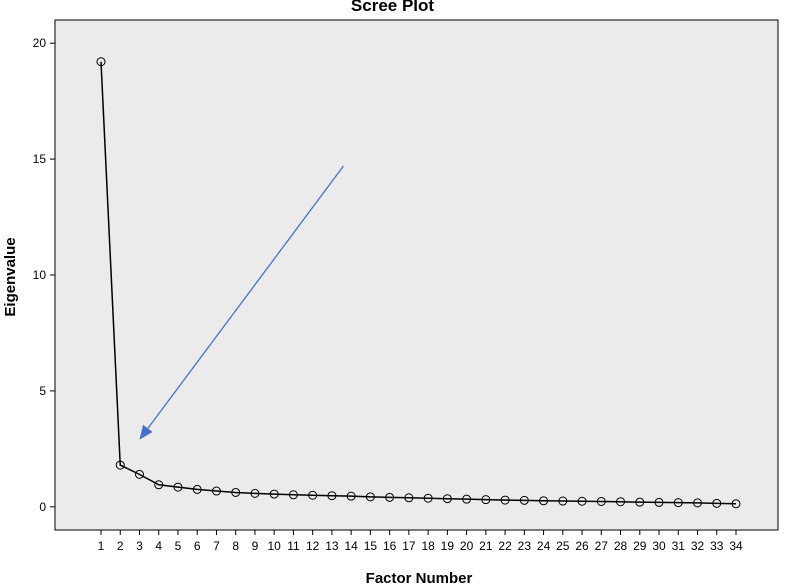  What do you see at coordinates (235, 546) in the screenshot?
I see `x-tick-label: 8` at bounding box center [235, 546].